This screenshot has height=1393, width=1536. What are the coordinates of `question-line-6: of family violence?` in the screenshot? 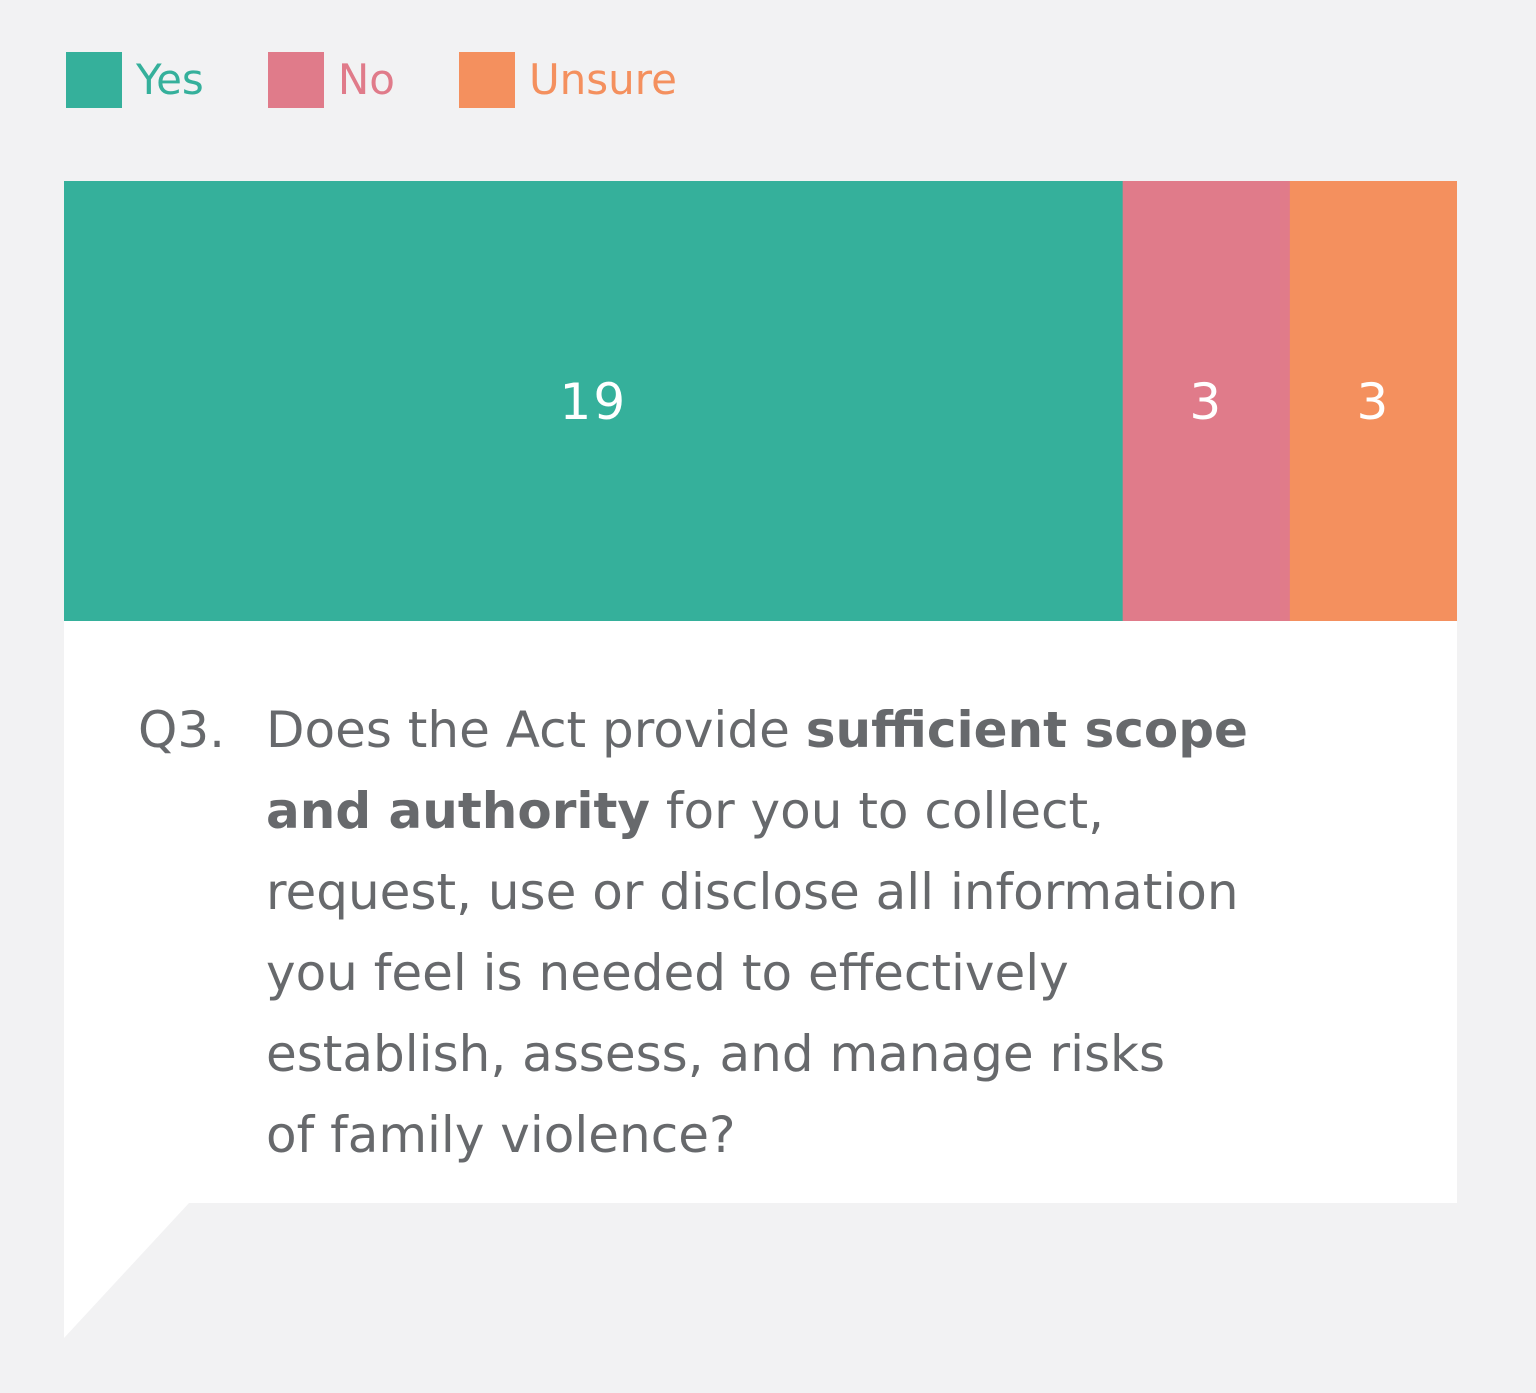 It's located at (501, 1135).